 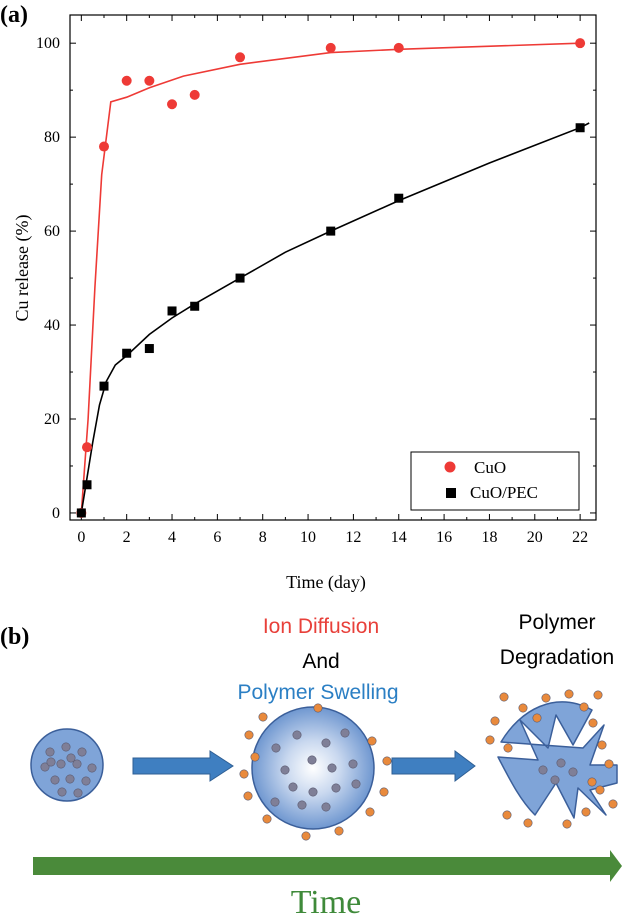 I want to click on x-tick-label: 18, so click(x=489, y=537).